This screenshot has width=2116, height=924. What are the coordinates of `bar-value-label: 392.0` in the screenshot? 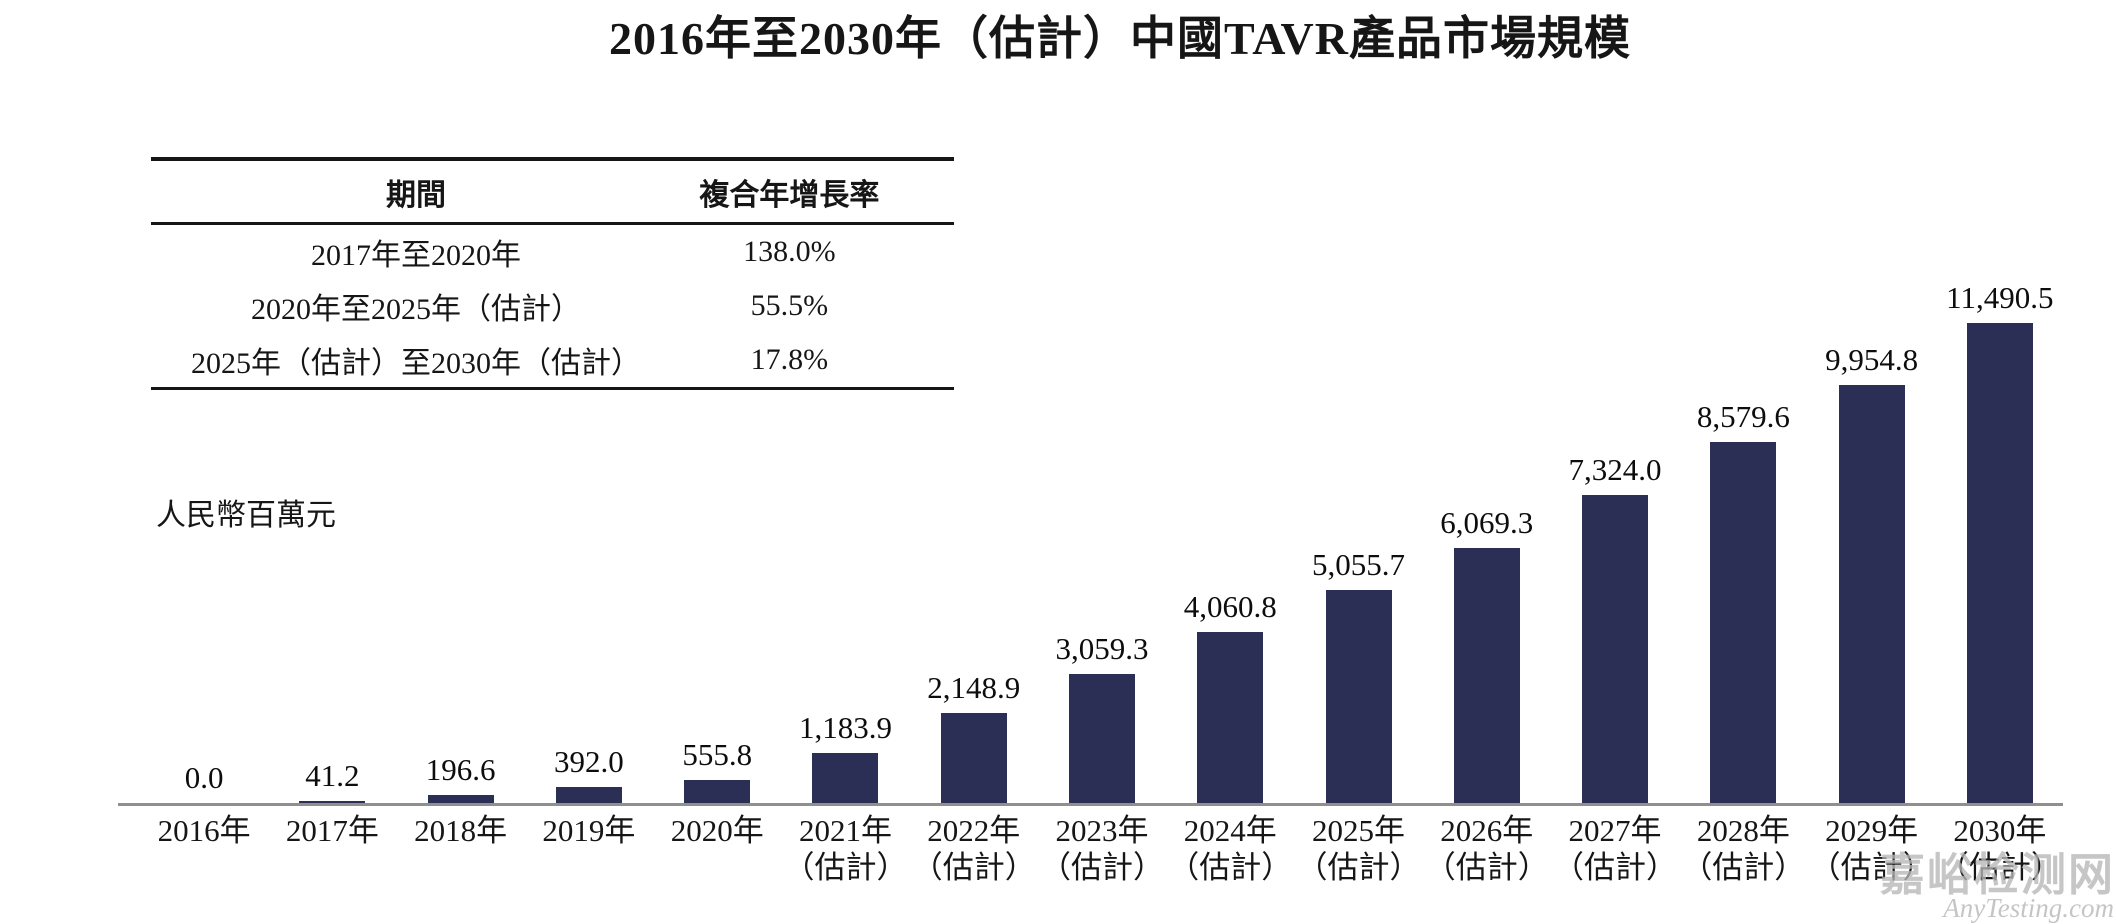 It's located at (589, 761).